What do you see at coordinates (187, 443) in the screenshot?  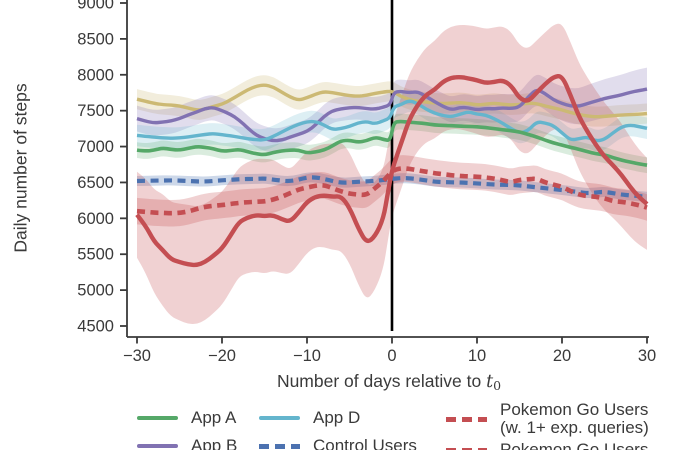 I see `legend-item-app-b: App B` at bounding box center [187, 443].